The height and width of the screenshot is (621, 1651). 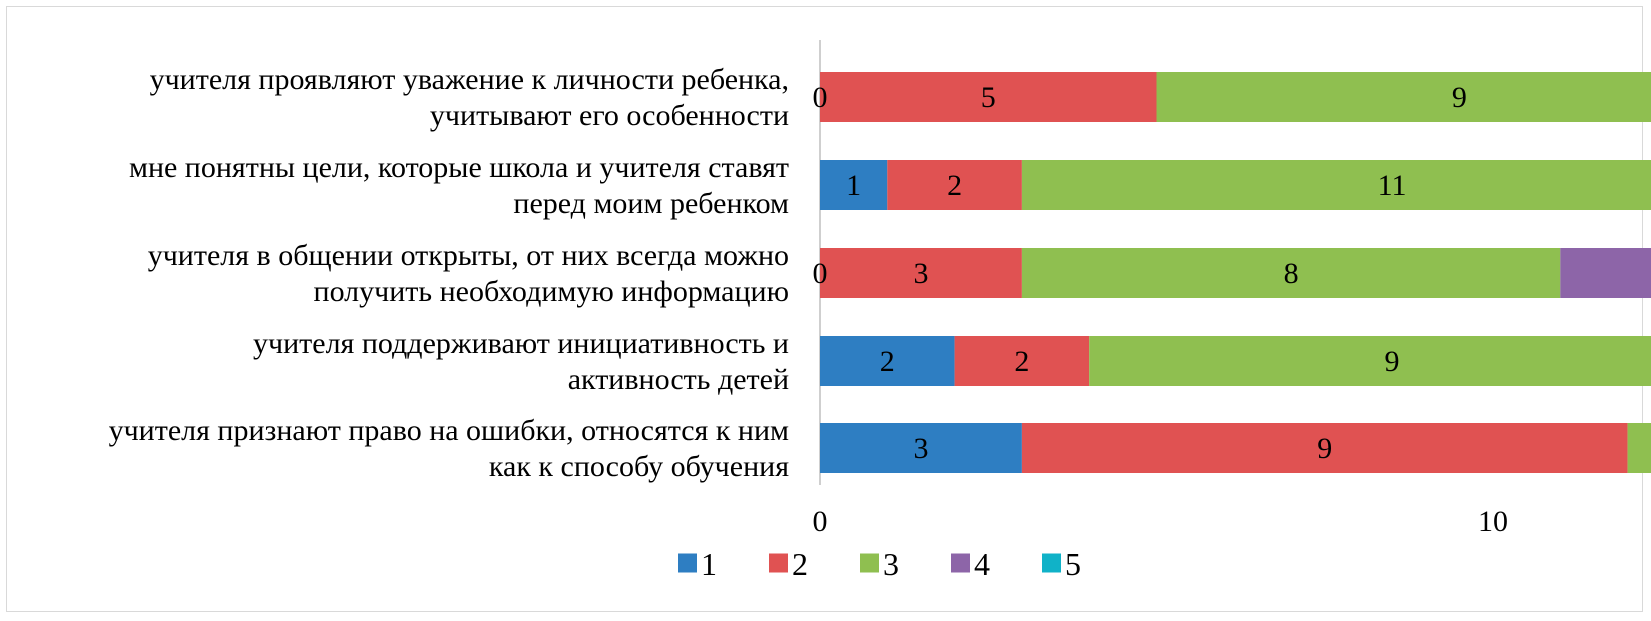 I want to click on data-label: 5, so click(x=988, y=97).